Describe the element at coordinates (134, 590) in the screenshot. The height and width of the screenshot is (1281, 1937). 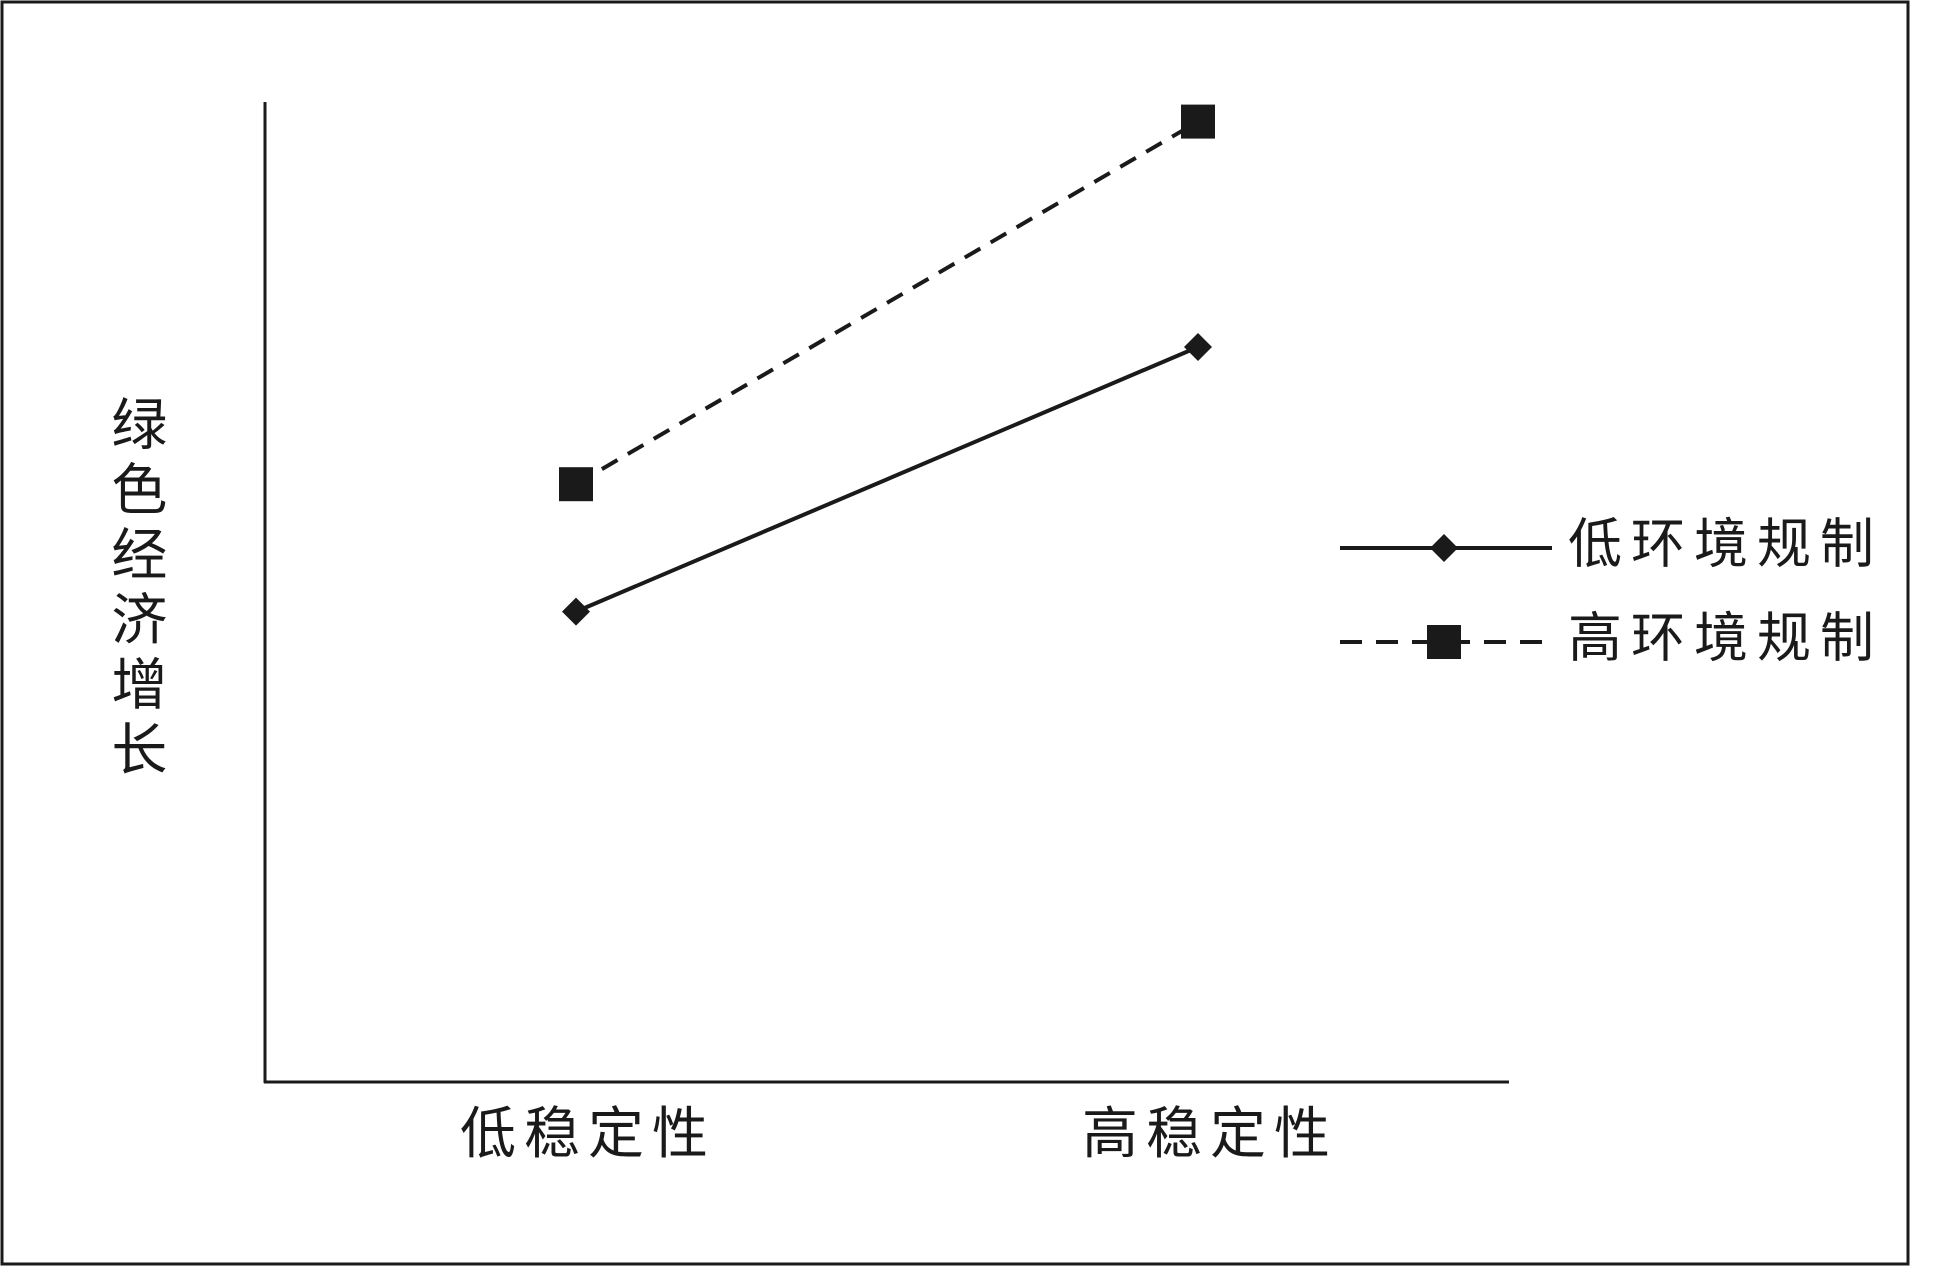
I see `y-axis-label: 绿色经济增长` at that location.